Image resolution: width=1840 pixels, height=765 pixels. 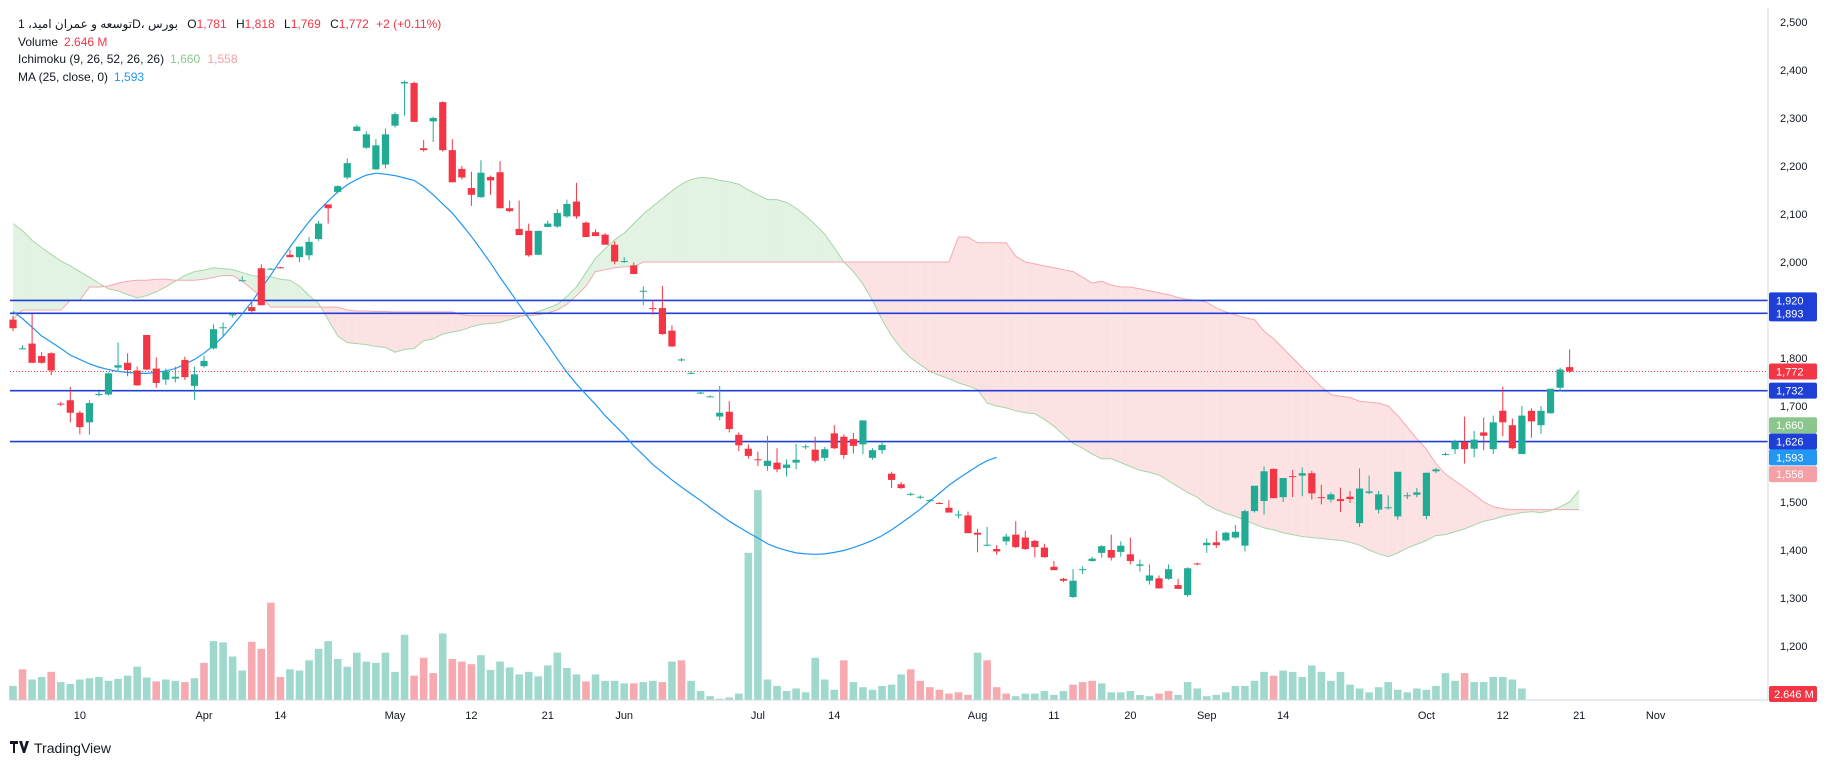 I want to click on x-tick-label: Nov, so click(x=1656, y=716).